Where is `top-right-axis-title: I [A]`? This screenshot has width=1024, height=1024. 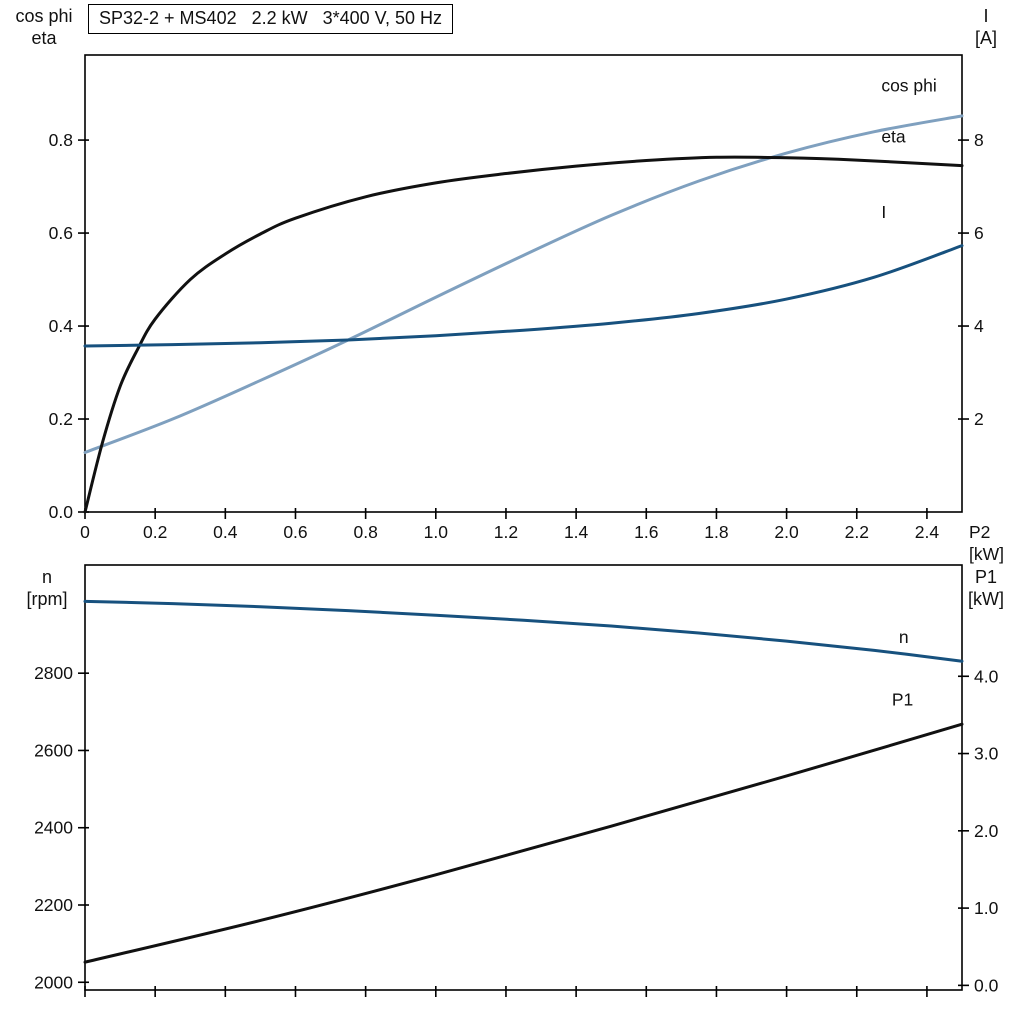 top-right-axis-title: I [A] is located at coordinates (986, 27).